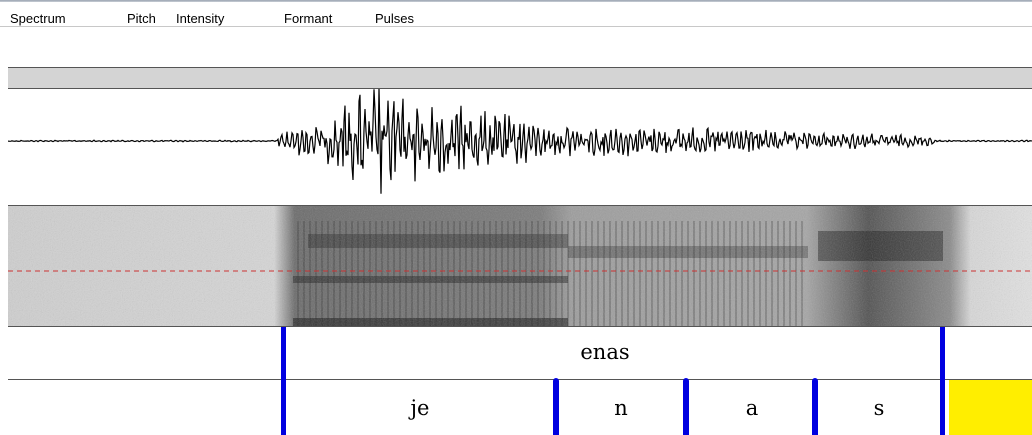  What do you see at coordinates (420, 408) in the screenshot?
I see `tier2-interval-je: je` at bounding box center [420, 408].